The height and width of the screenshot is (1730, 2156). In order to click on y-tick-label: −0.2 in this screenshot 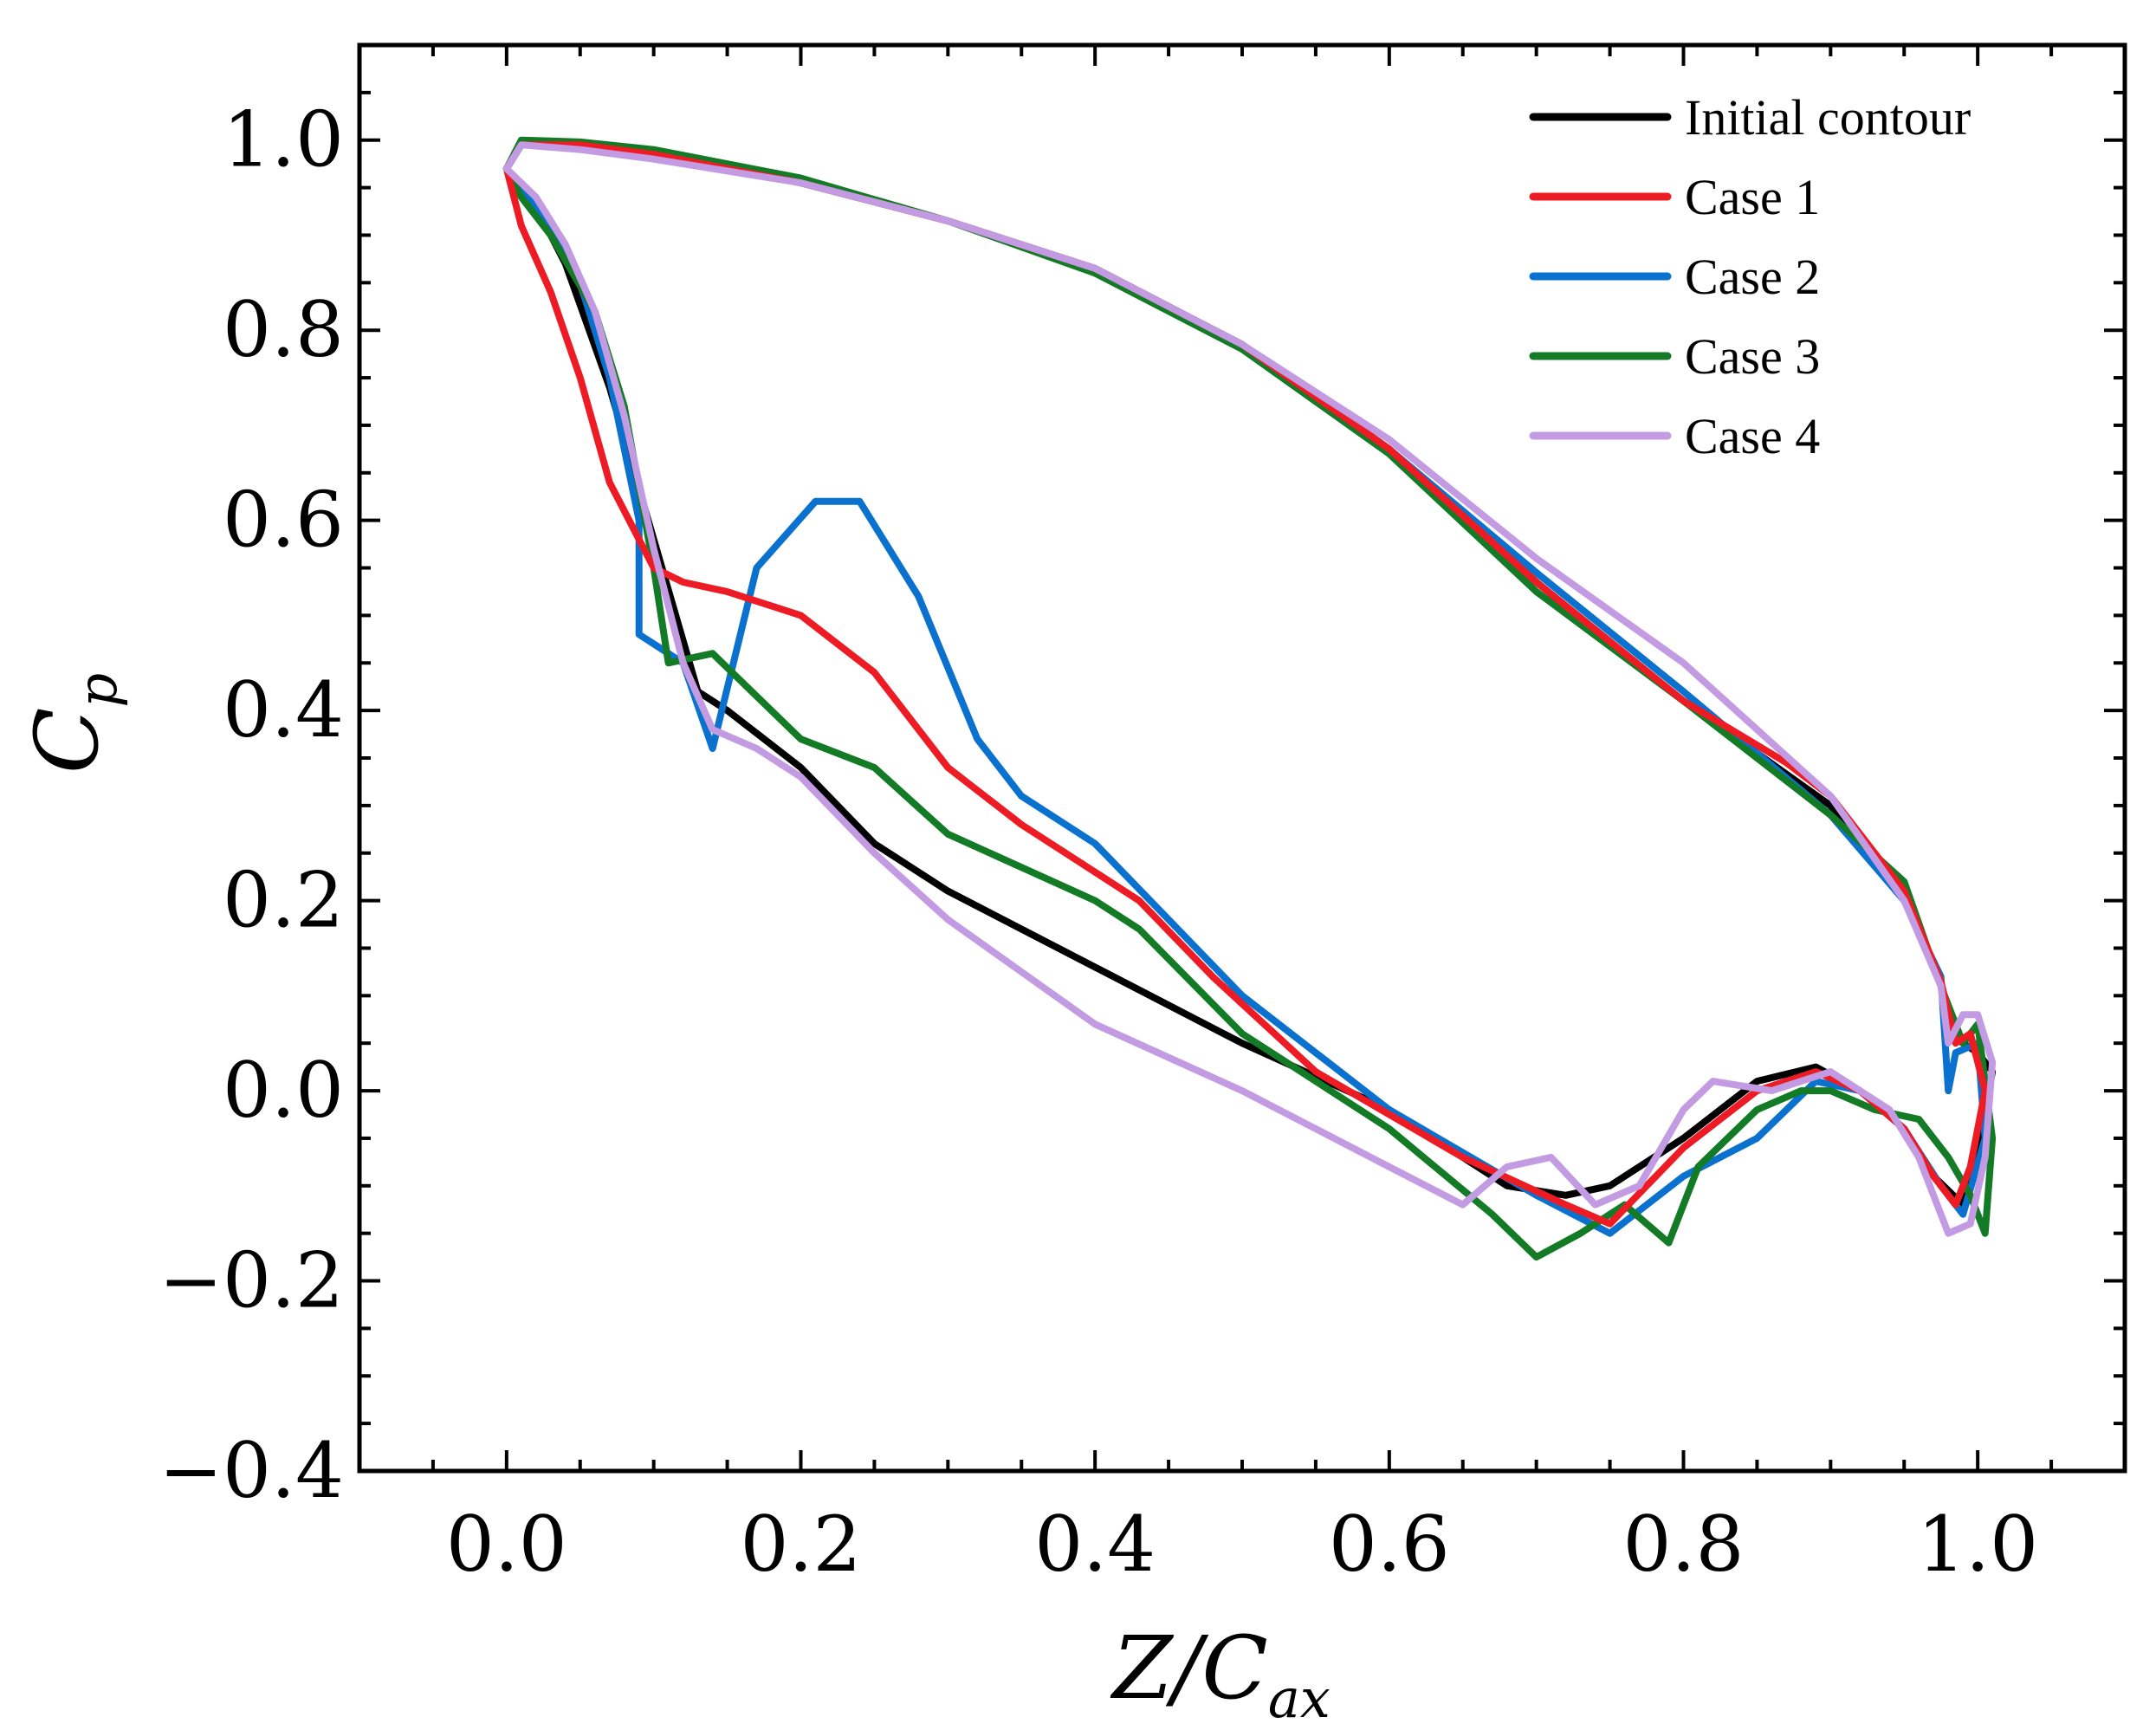, I will do `click(251, 1280)`.